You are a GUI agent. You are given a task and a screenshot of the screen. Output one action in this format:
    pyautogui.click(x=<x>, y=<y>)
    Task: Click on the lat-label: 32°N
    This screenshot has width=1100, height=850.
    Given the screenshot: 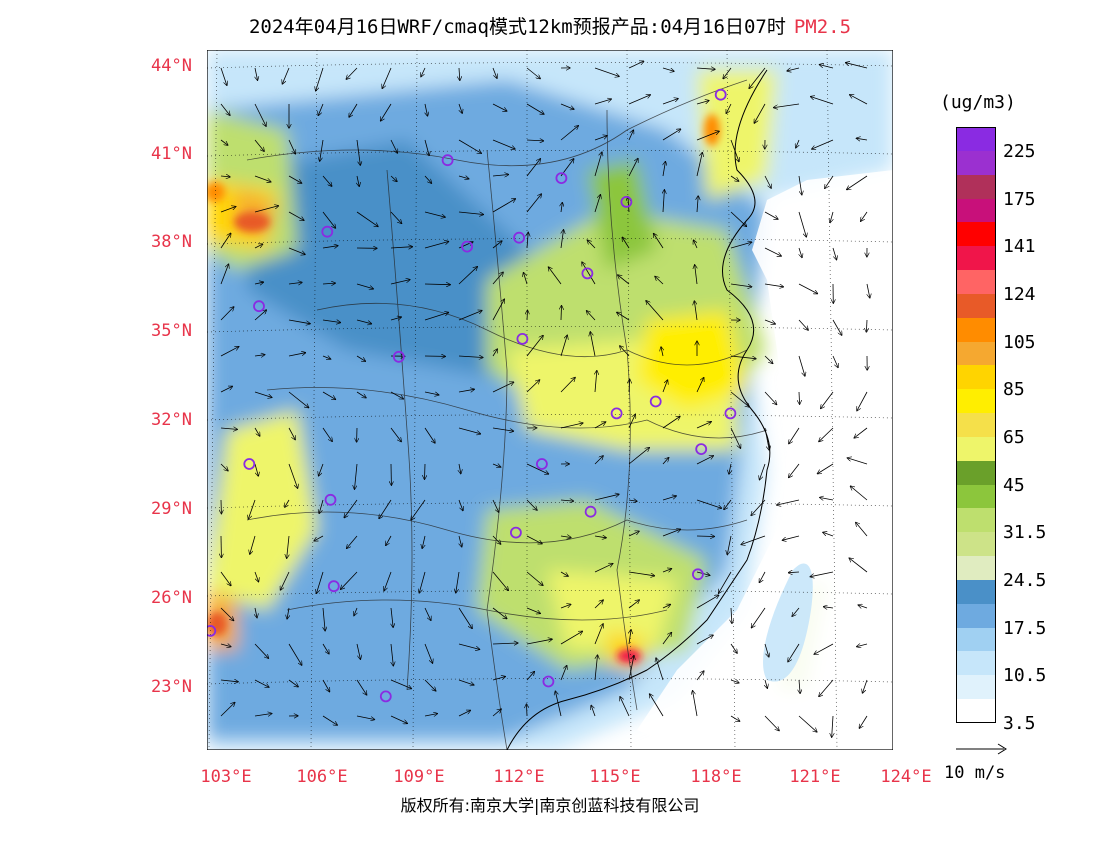 What is the action you would take?
    pyautogui.click(x=171, y=420)
    